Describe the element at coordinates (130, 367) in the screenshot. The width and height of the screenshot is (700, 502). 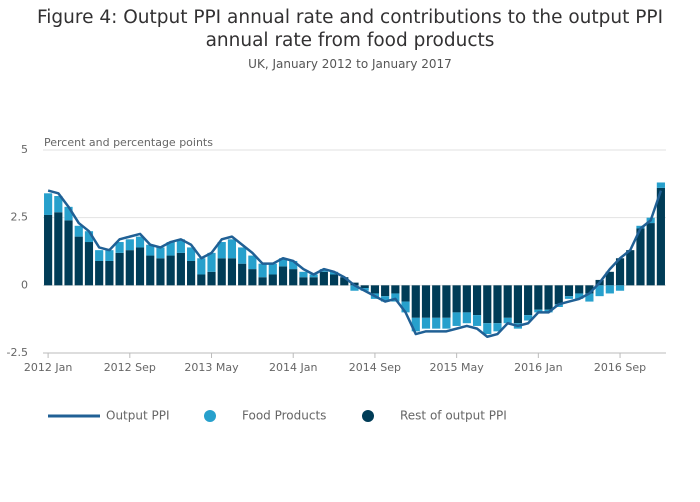
I see `x-tick-label: 2012 Sep` at that location.